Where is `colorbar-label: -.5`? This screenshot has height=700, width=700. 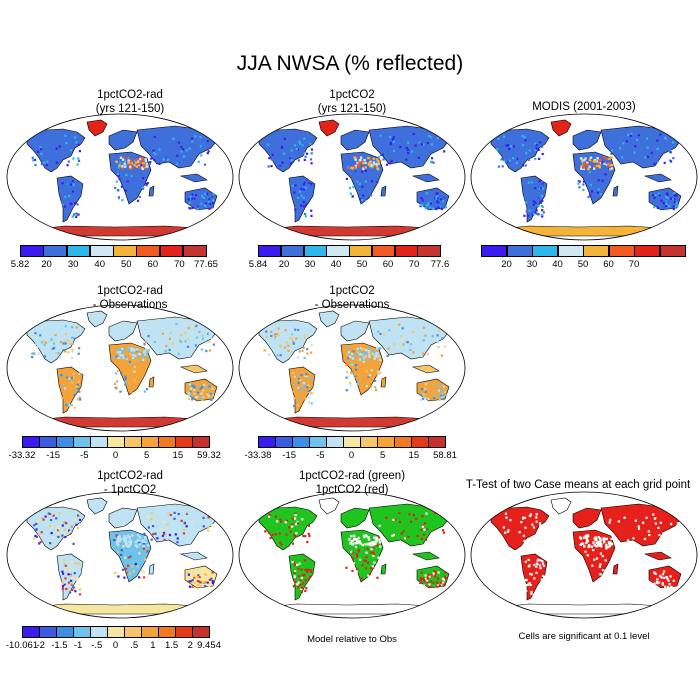
colorbar-label: -.5 is located at coordinates (97, 645).